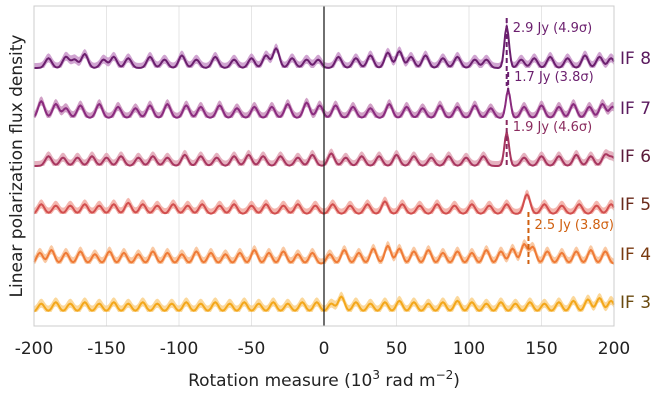 The width and height of the screenshot is (658, 395). I want to click on annotation-label: 2.9 Jy (4.9σ), so click(553, 28).